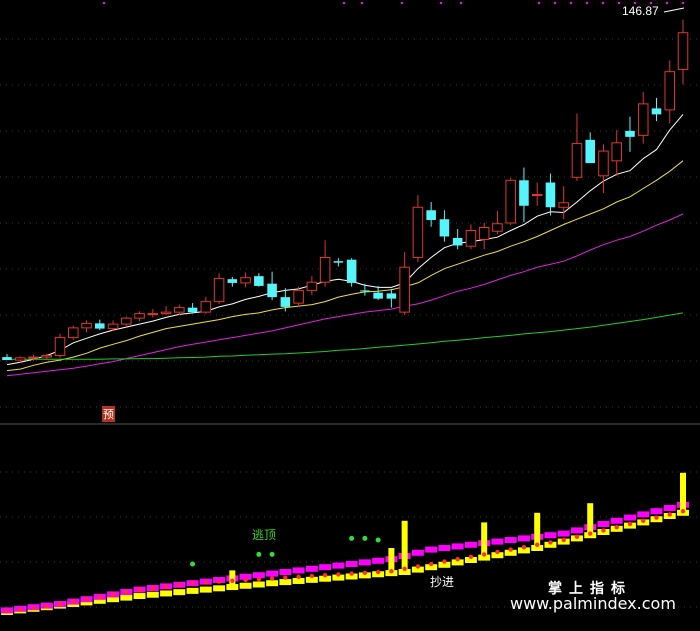  What do you see at coordinates (108, 414) in the screenshot?
I see `signal-yu-label: 预` at bounding box center [108, 414].